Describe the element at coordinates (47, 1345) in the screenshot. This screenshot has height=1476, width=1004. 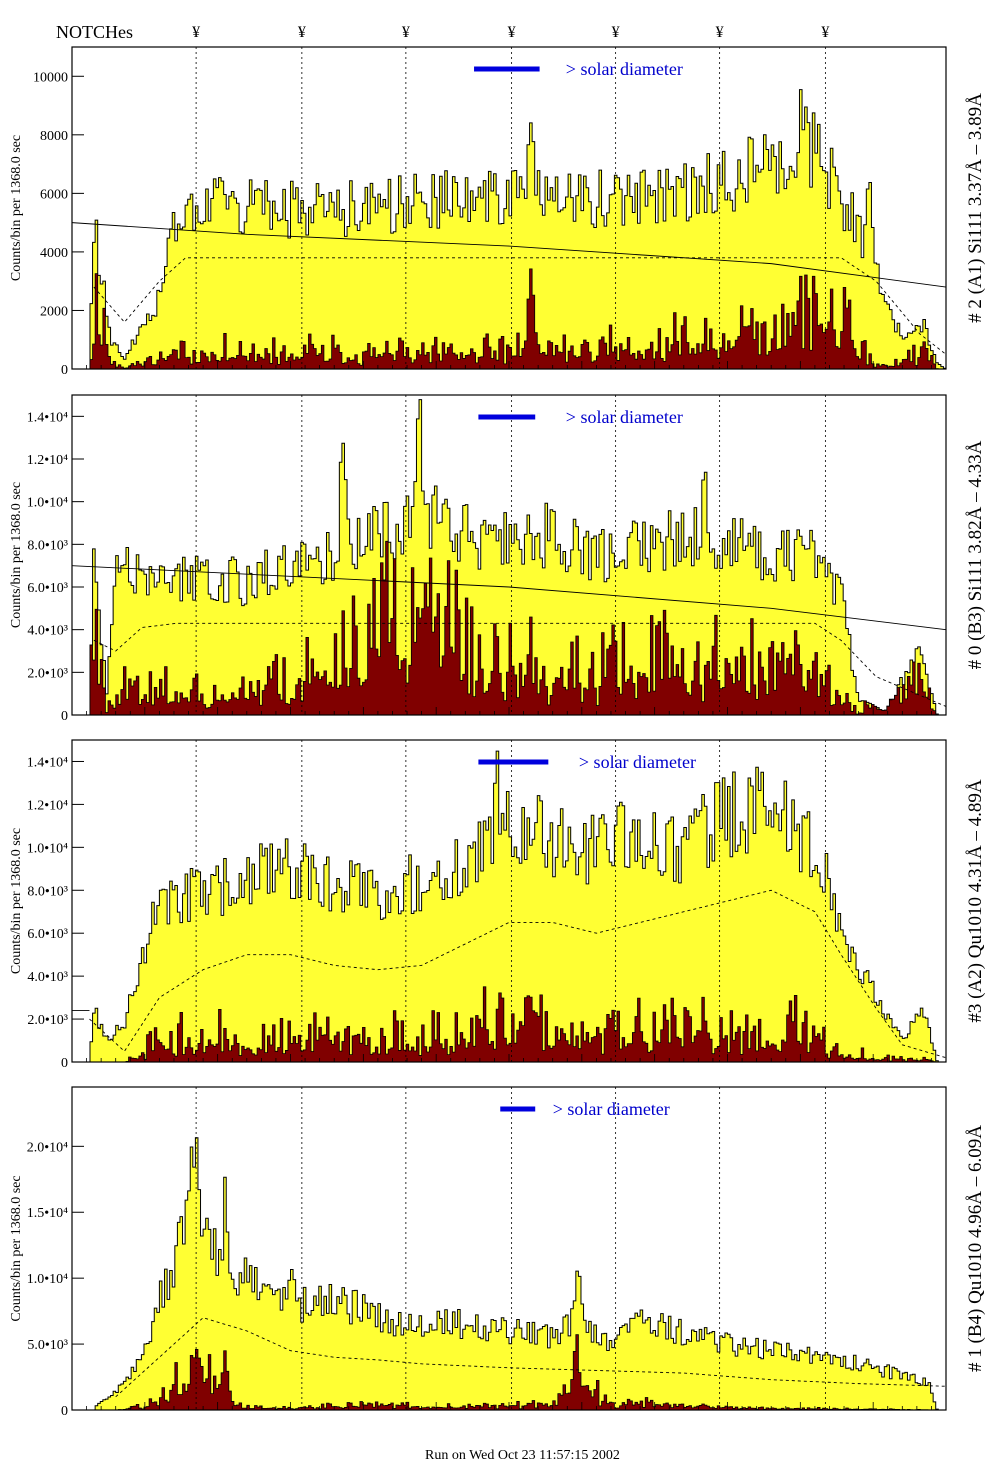
I see `y-tick-label: 5.0•10³` at that location.